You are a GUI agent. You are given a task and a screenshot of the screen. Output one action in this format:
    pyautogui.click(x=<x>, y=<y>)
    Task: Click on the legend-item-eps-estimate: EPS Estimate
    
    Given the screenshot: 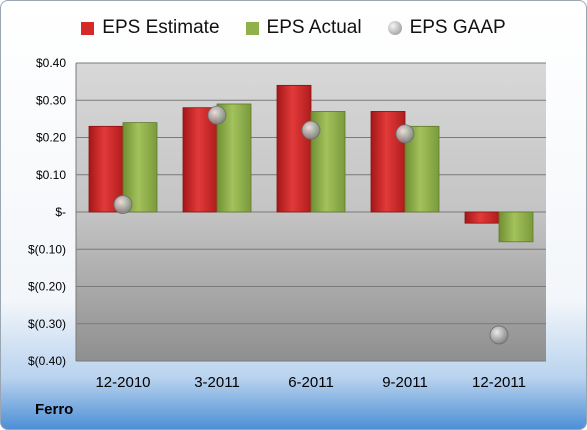 What is the action you would take?
    pyautogui.click(x=150, y=28)
    